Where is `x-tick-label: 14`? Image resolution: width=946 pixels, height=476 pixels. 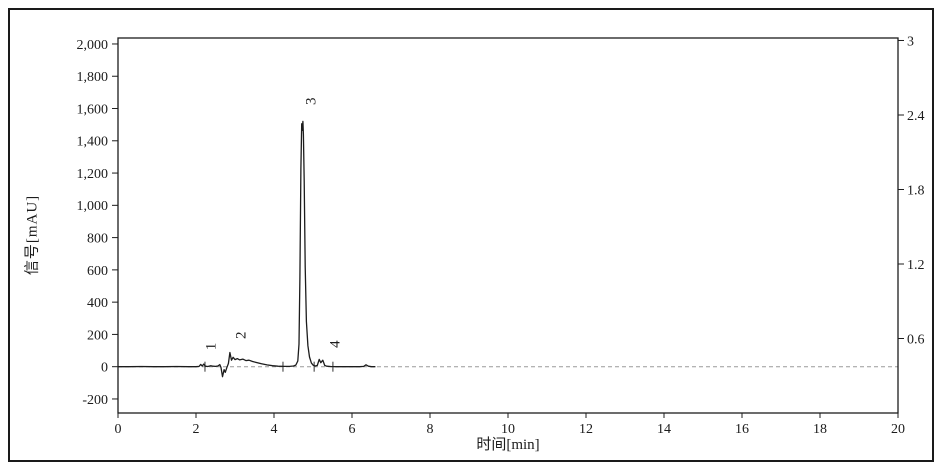
x-tick-label: 14 is located at coordinates (664, 429).